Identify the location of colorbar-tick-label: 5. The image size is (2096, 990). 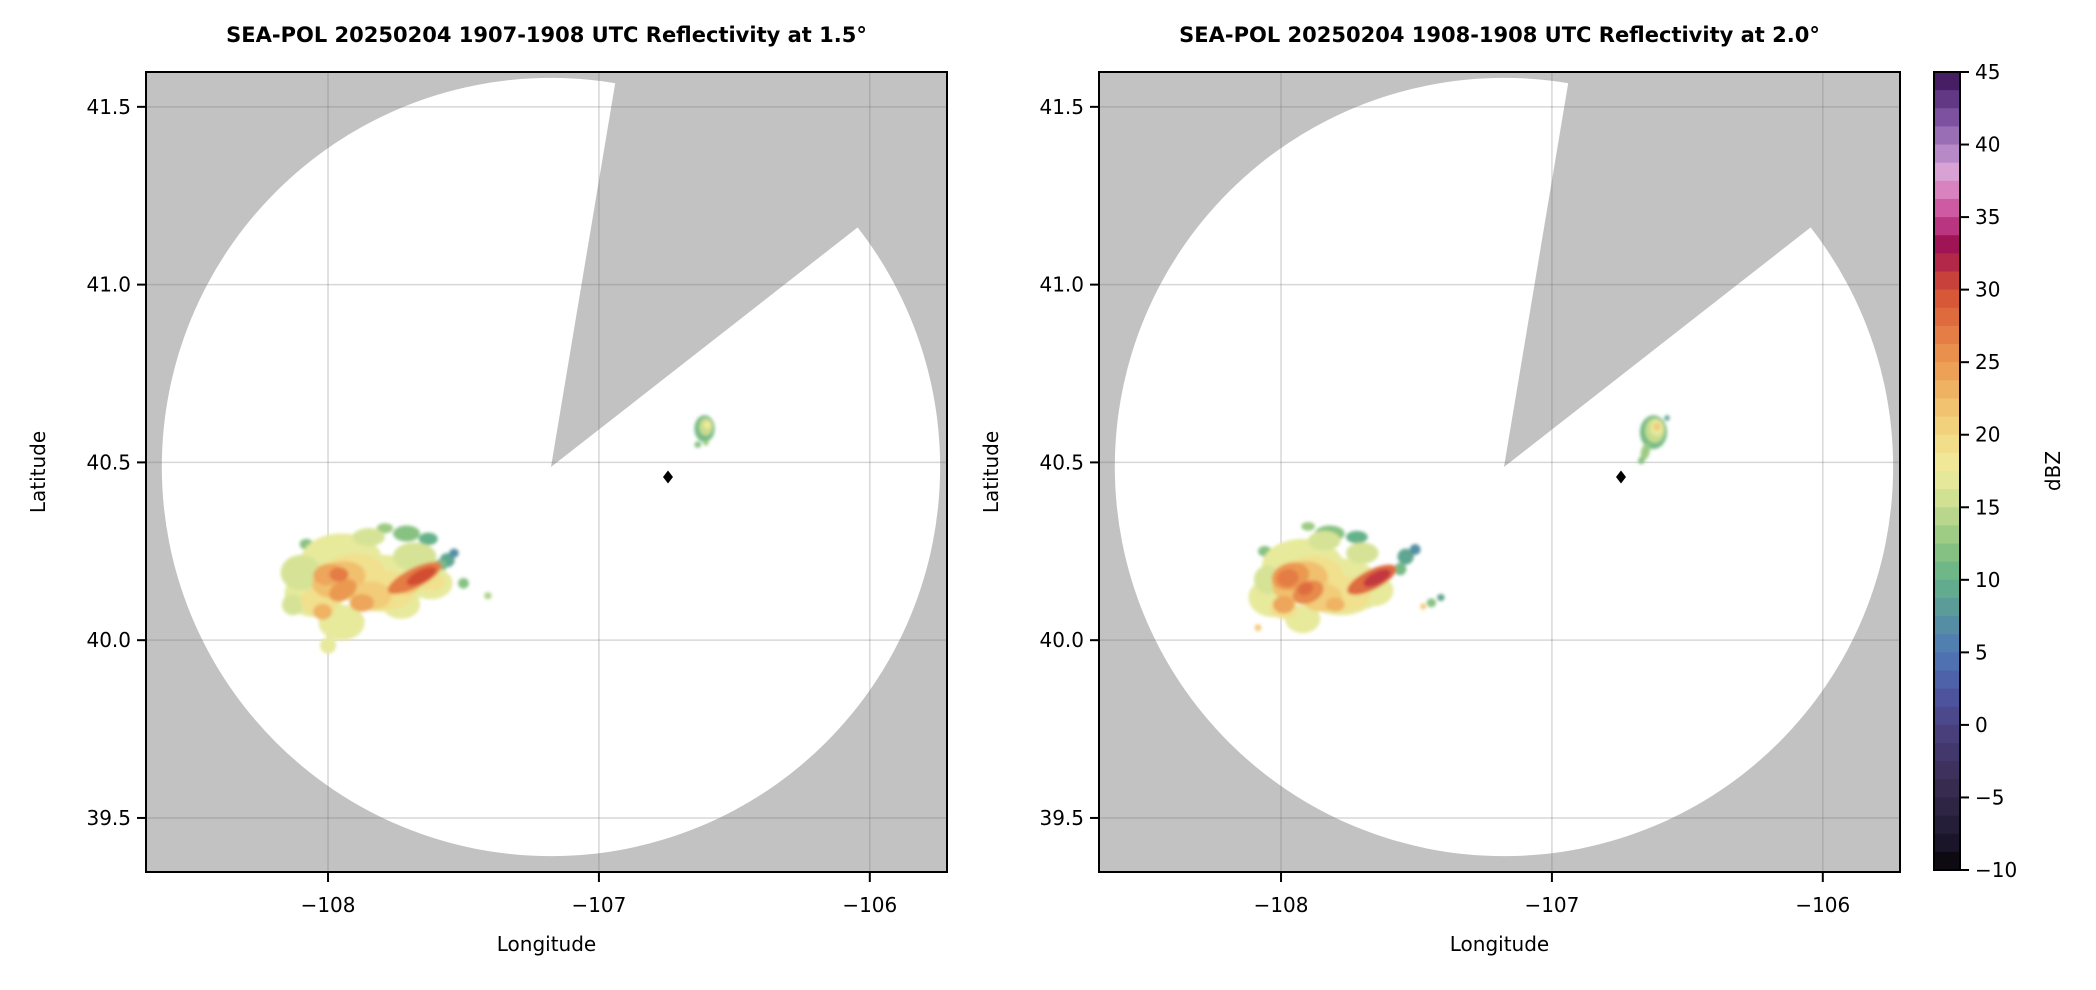
(1981, 652).